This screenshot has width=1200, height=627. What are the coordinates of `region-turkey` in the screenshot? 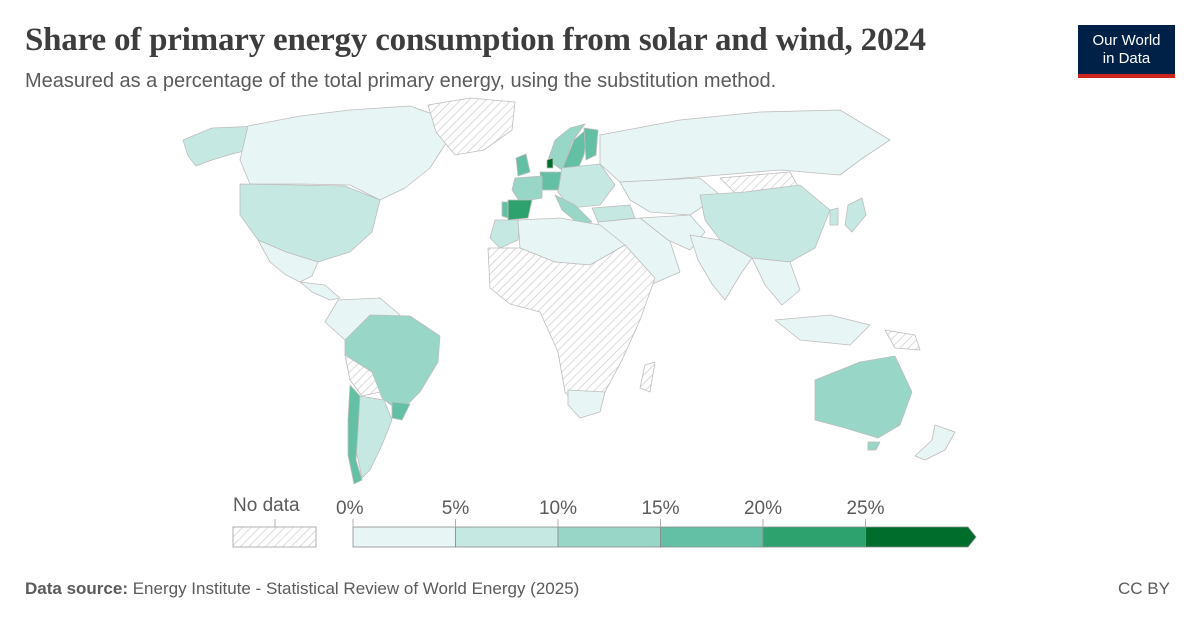 It's located at (613, 213).